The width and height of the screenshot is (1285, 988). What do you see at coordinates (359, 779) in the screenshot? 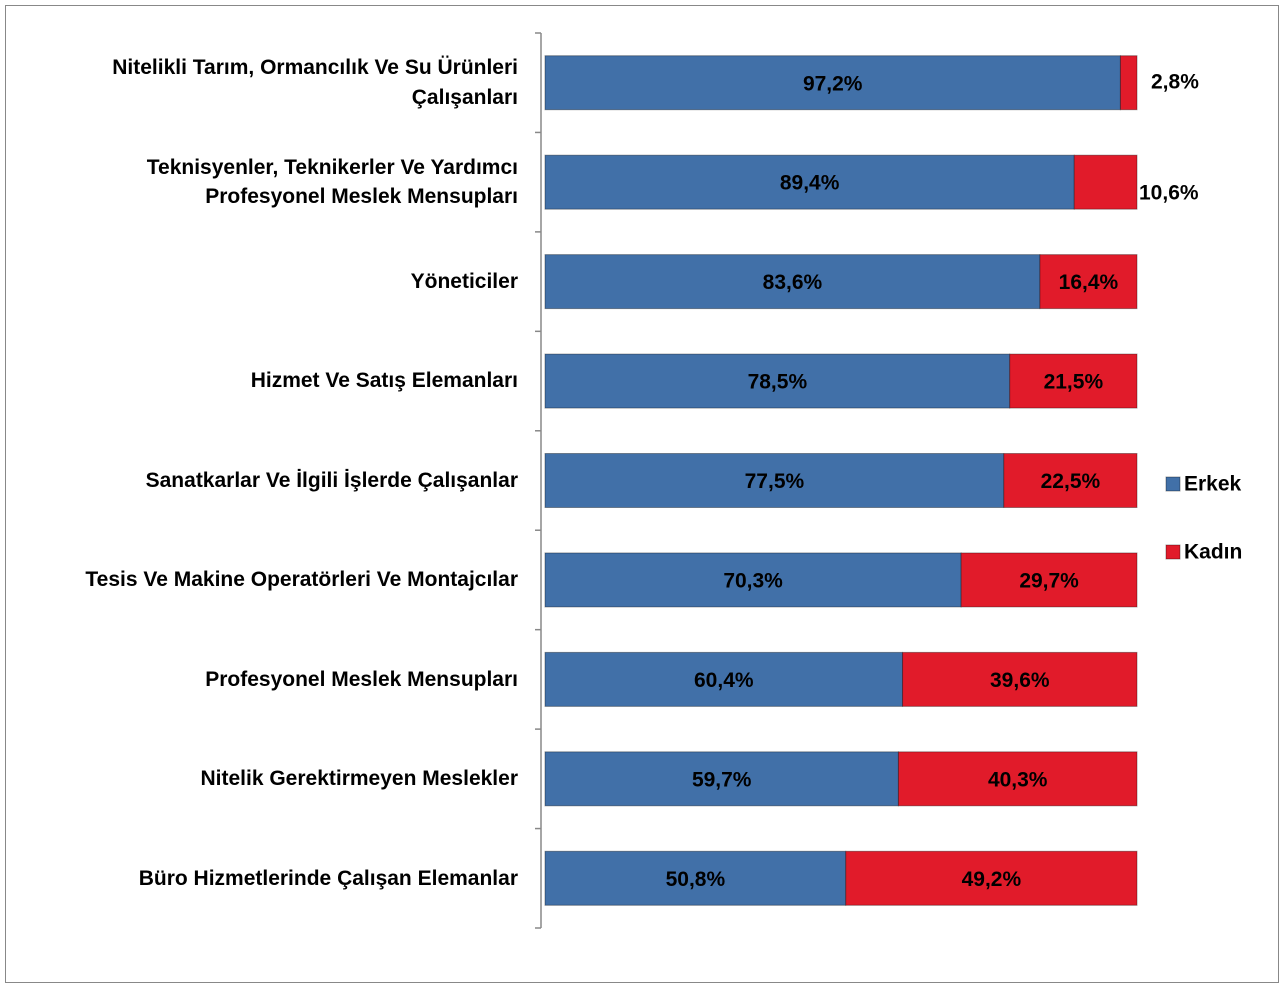
I see `category-label: Nitelik Gerektirmeyen Meslekler` at bounding box center [359, 779].